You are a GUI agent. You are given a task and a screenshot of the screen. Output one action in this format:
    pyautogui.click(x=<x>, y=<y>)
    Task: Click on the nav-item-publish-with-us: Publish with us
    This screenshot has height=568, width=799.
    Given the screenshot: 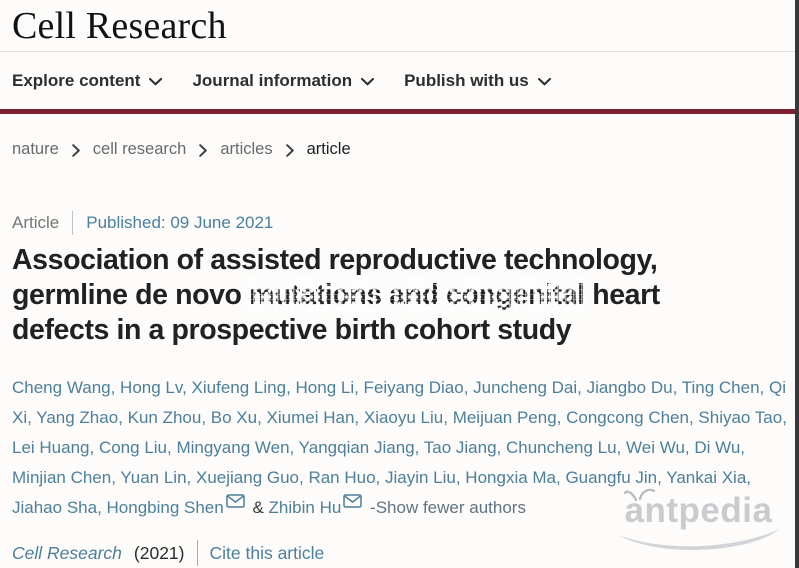 What is the action you would take?
    pyautogui.click(x=477, y=81)
    